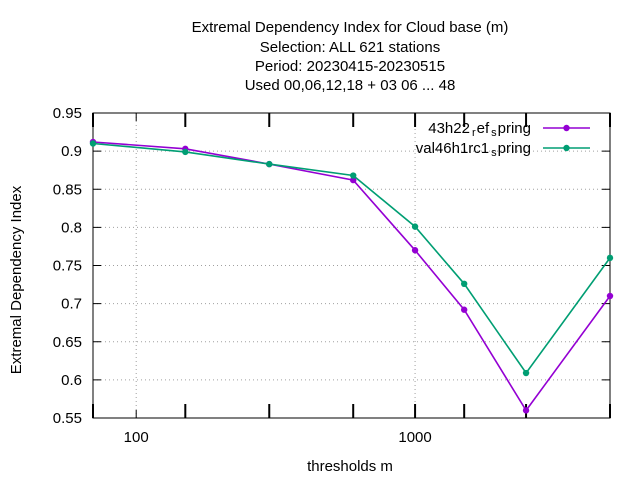 The width and height of the screenshot is (640, 480). Describe the element at coordinates (67, 113) in the screenshot. I see `y-tick-label: 0.95` at that location.